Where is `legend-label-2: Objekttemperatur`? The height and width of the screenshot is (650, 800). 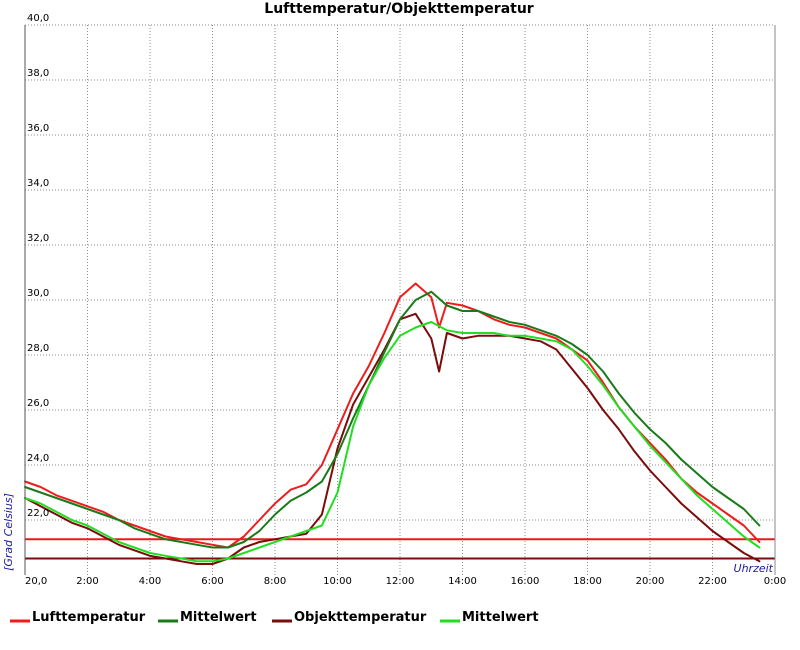 legend-label-2: Objekttemperatur is located at coordinates (360, 617).